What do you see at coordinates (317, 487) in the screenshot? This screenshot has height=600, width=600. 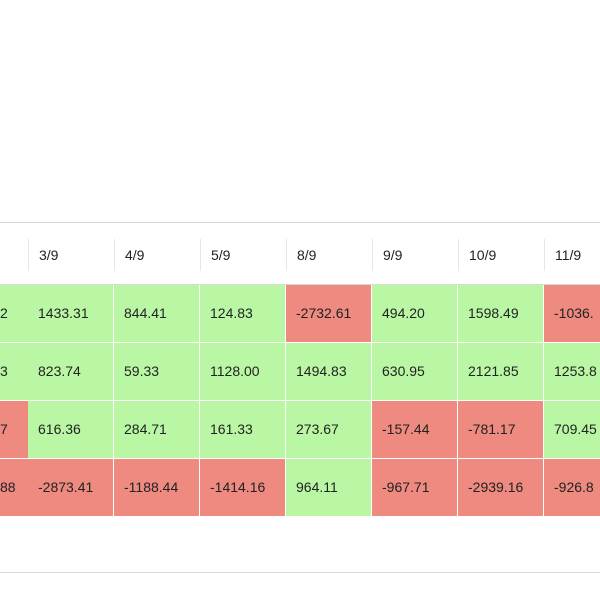 I see `cell-value: 964.11` at bounding box center [317, 487].